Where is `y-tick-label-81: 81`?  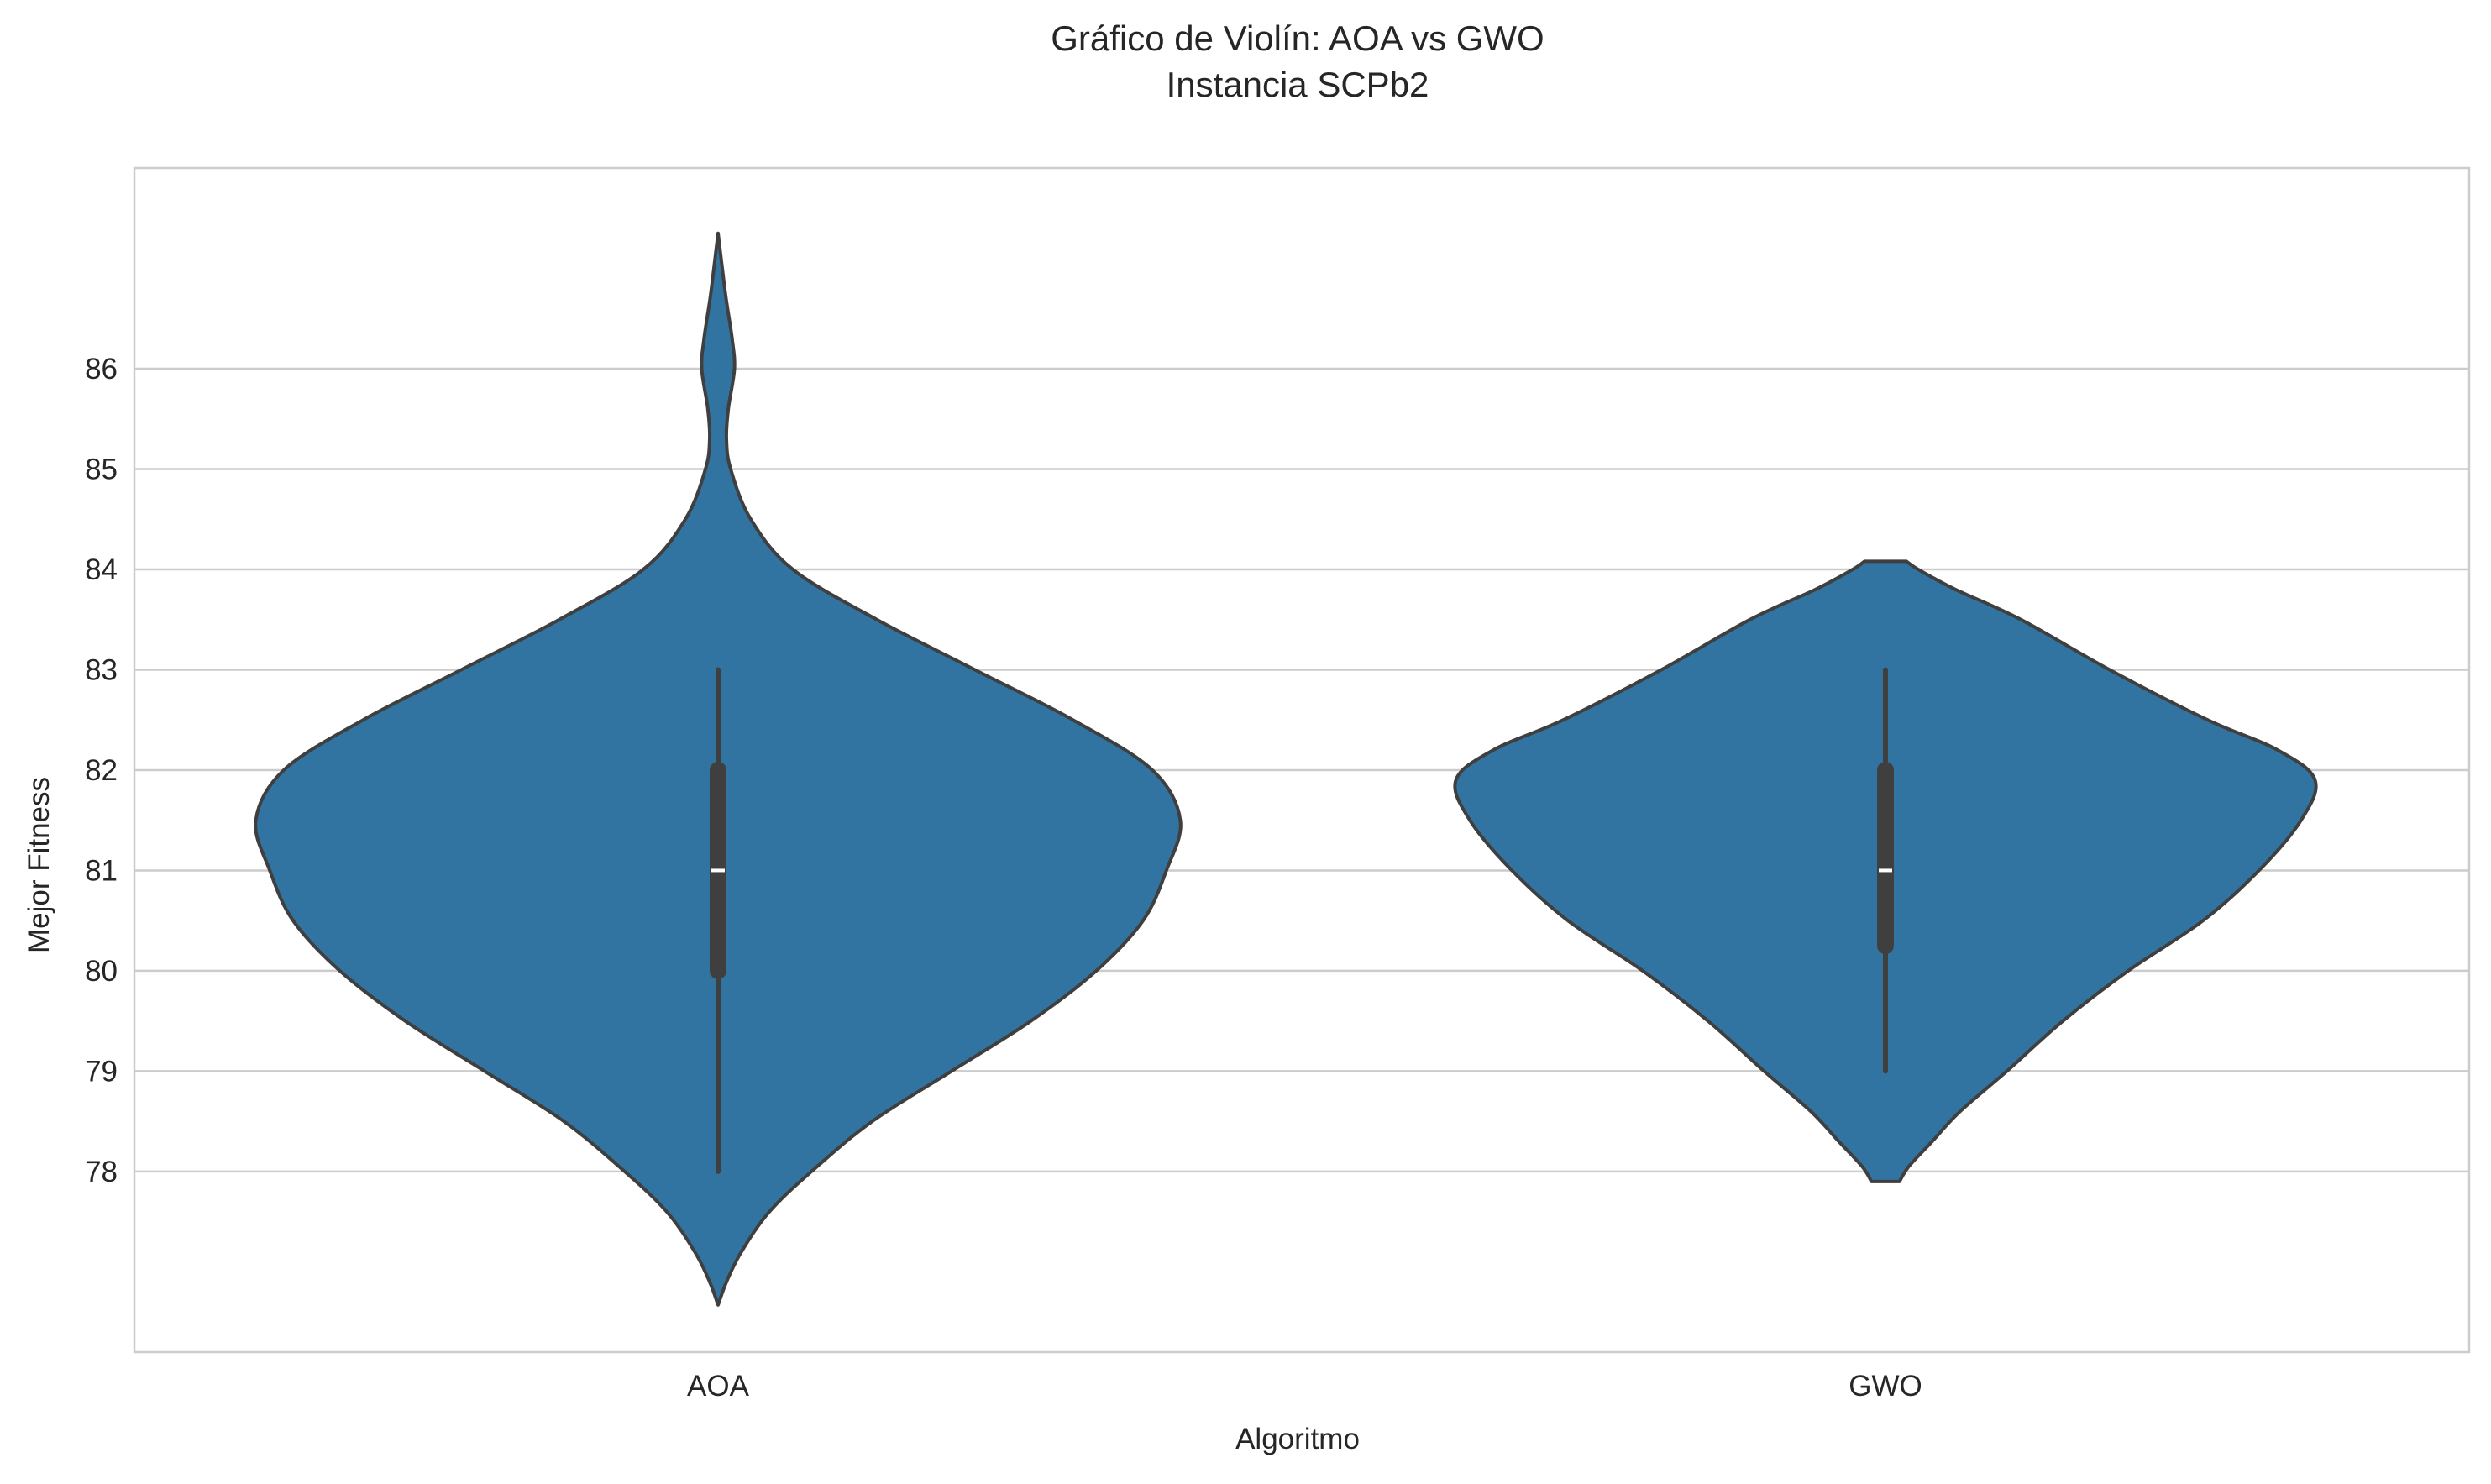
y-tick-label-81: 81 is located at coordinates (101, 871).